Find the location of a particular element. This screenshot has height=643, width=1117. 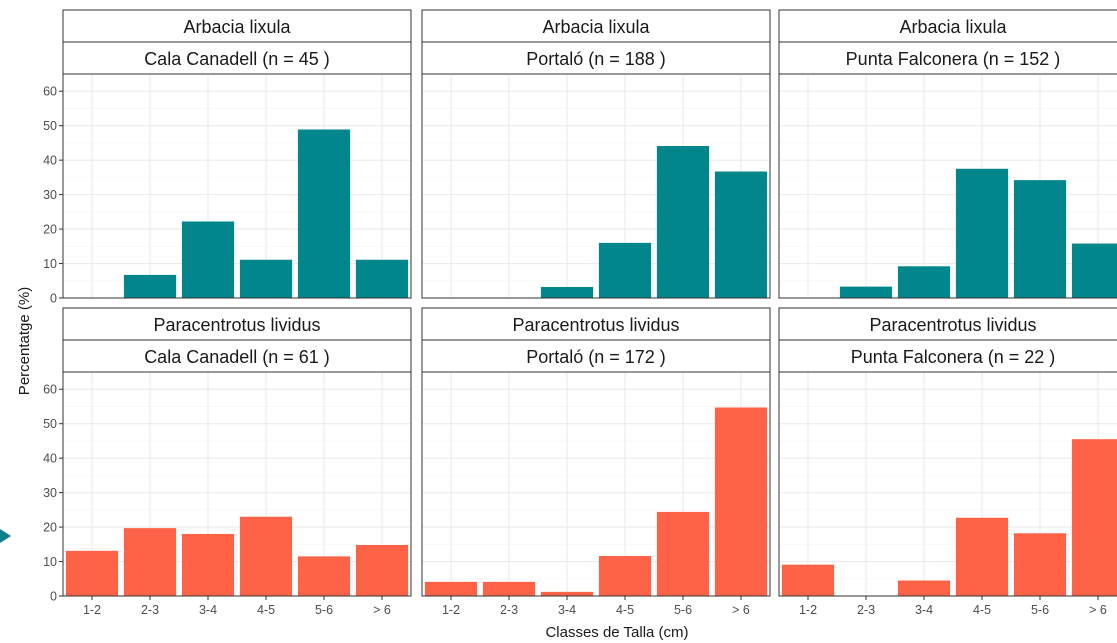

site-strip-label: Cala Canadell (n = 45 ) is located at coordinates (237, 59).